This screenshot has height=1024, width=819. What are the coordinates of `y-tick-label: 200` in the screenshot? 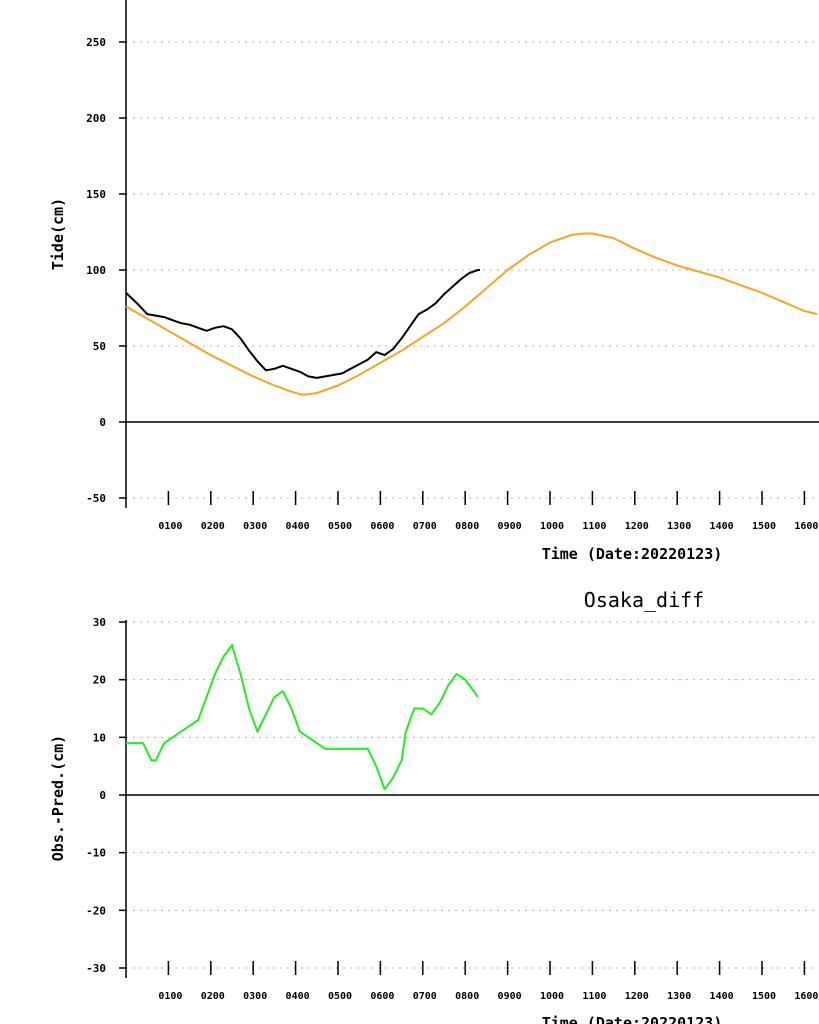 It's located at (96, 118).